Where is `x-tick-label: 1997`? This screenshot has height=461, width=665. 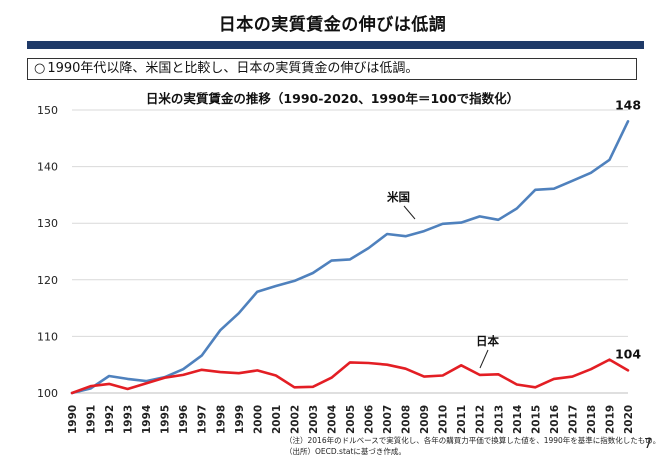
x-tick-label: 1997 is located at coordinates (203, 419).